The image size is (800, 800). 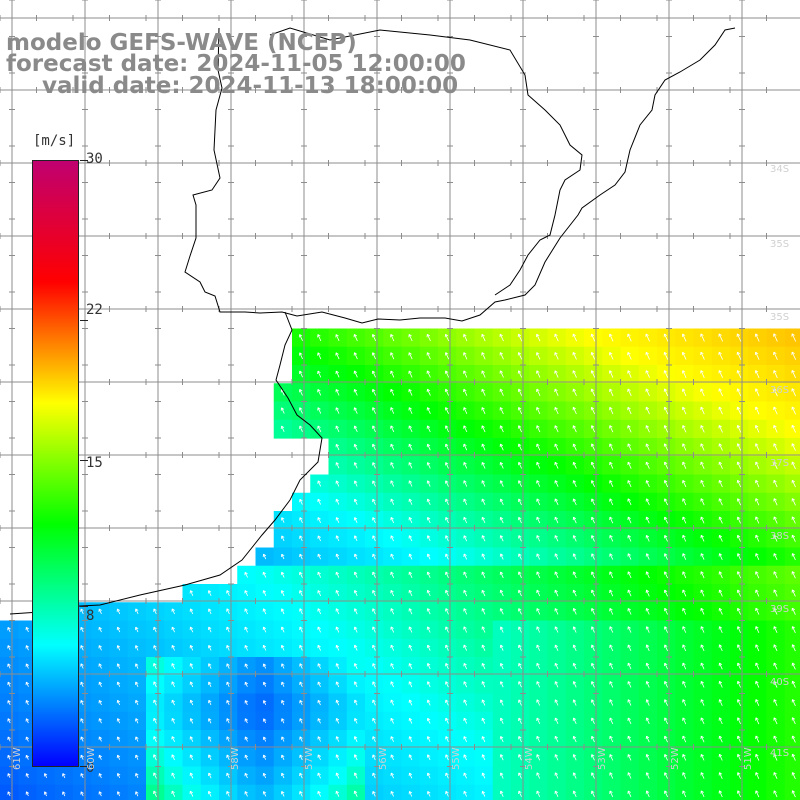 What do you see at coordinates (792, 539) in the screenshot?
I see `wind-speed-cell` at bounding box center [792, 539].